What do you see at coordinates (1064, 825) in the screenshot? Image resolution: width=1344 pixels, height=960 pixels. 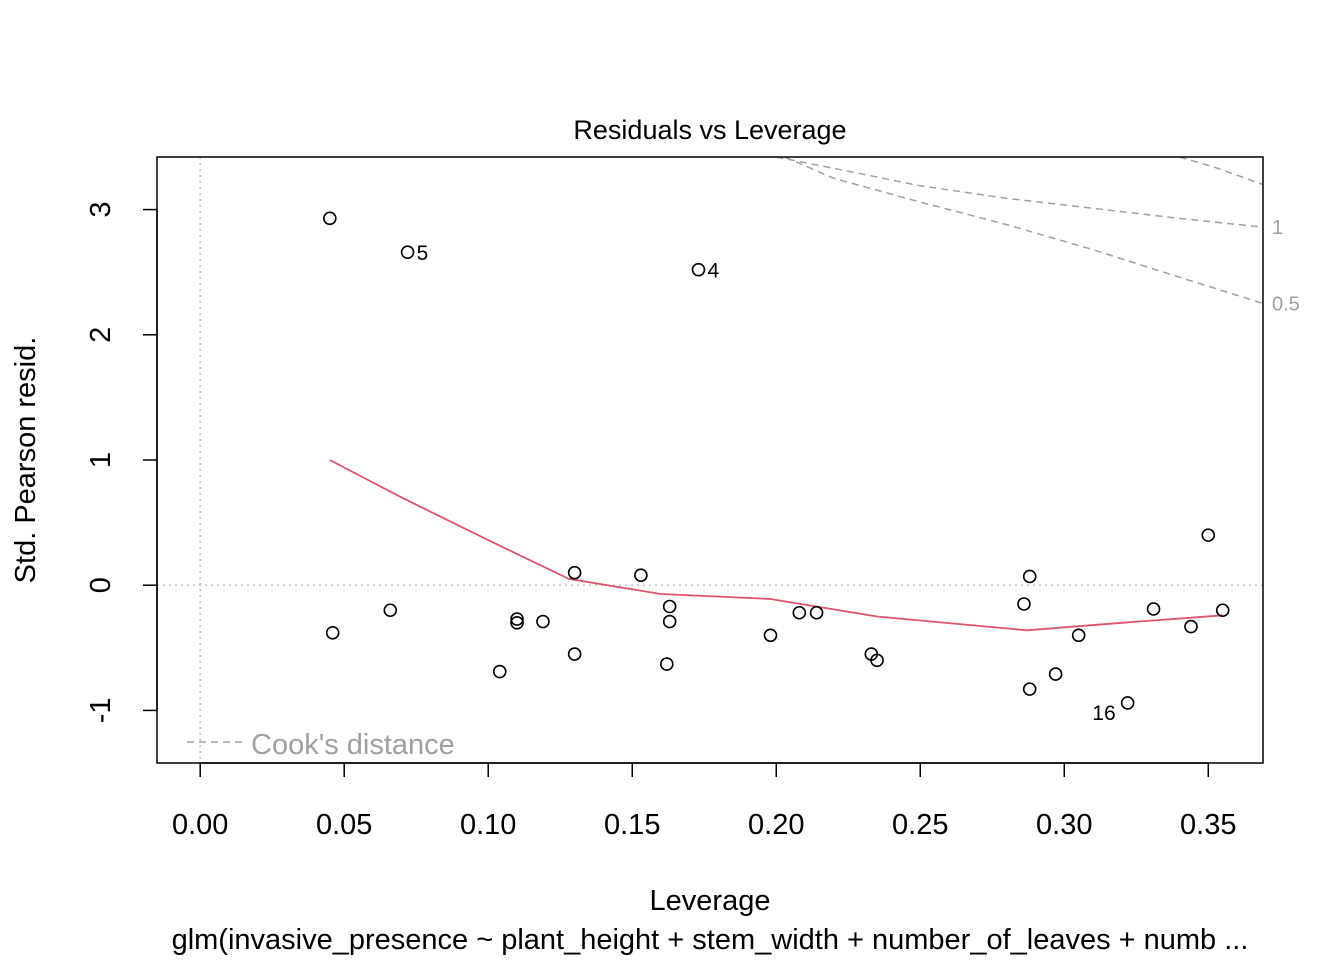 I see `x-tick-label: 0.30` at bounding box center [1064, 825].